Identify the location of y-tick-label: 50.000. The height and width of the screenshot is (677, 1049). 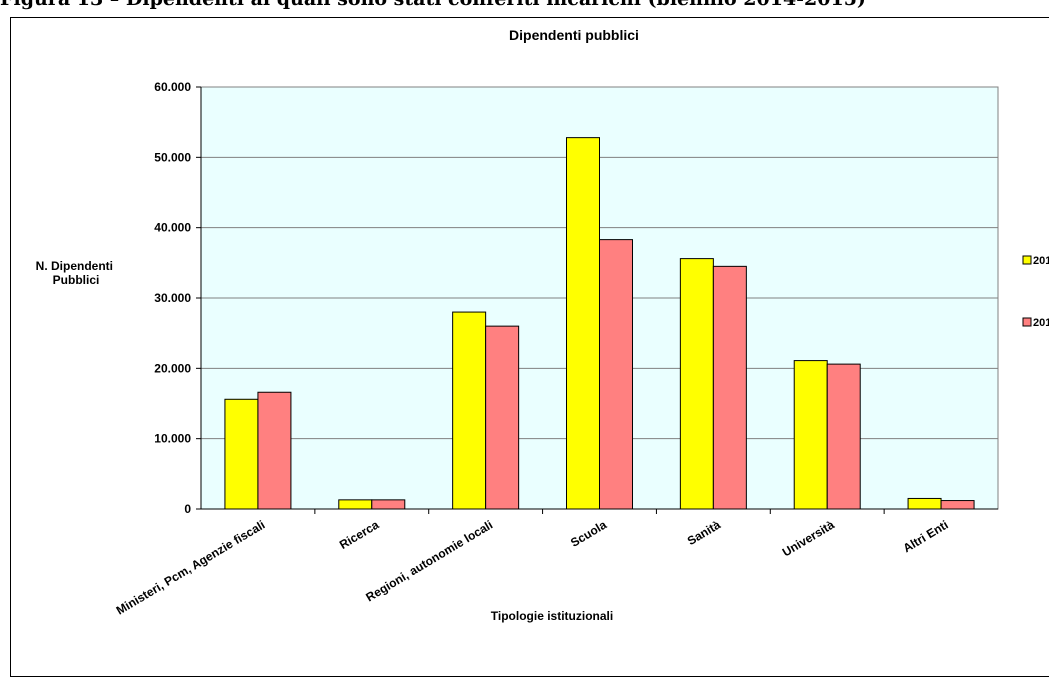
(172, 157).